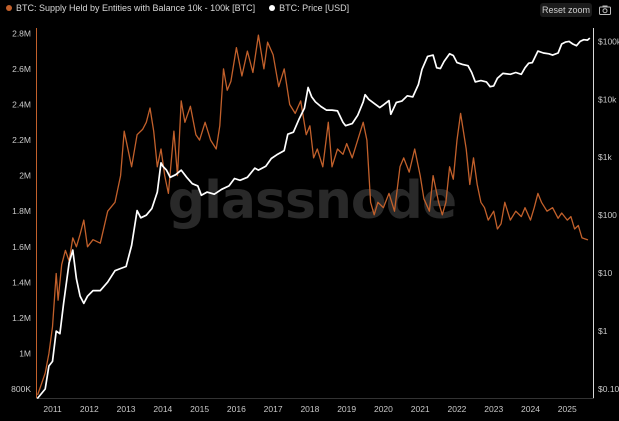  Describe the element at coordinates (52, 409) in the screenshot. I see `x-tick-label: 2011` at that location.